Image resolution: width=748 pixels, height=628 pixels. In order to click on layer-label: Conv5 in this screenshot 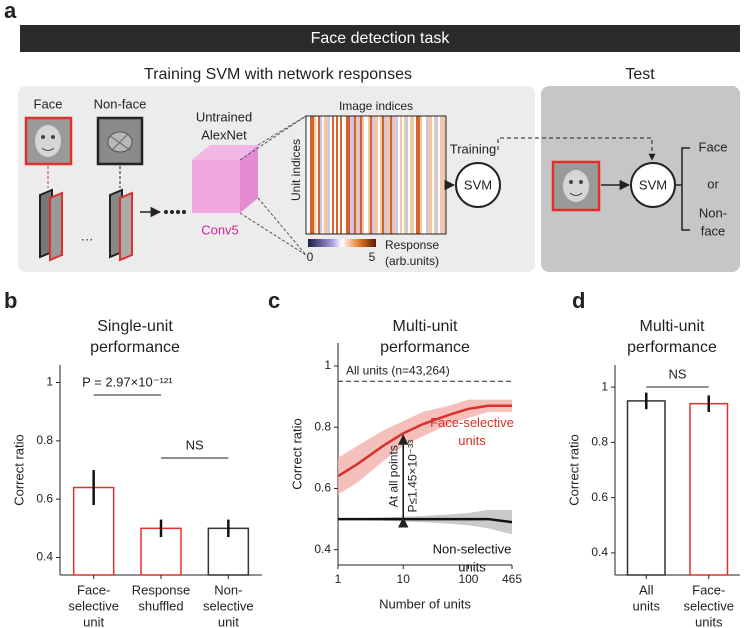, I will do `click(220, 229)`.